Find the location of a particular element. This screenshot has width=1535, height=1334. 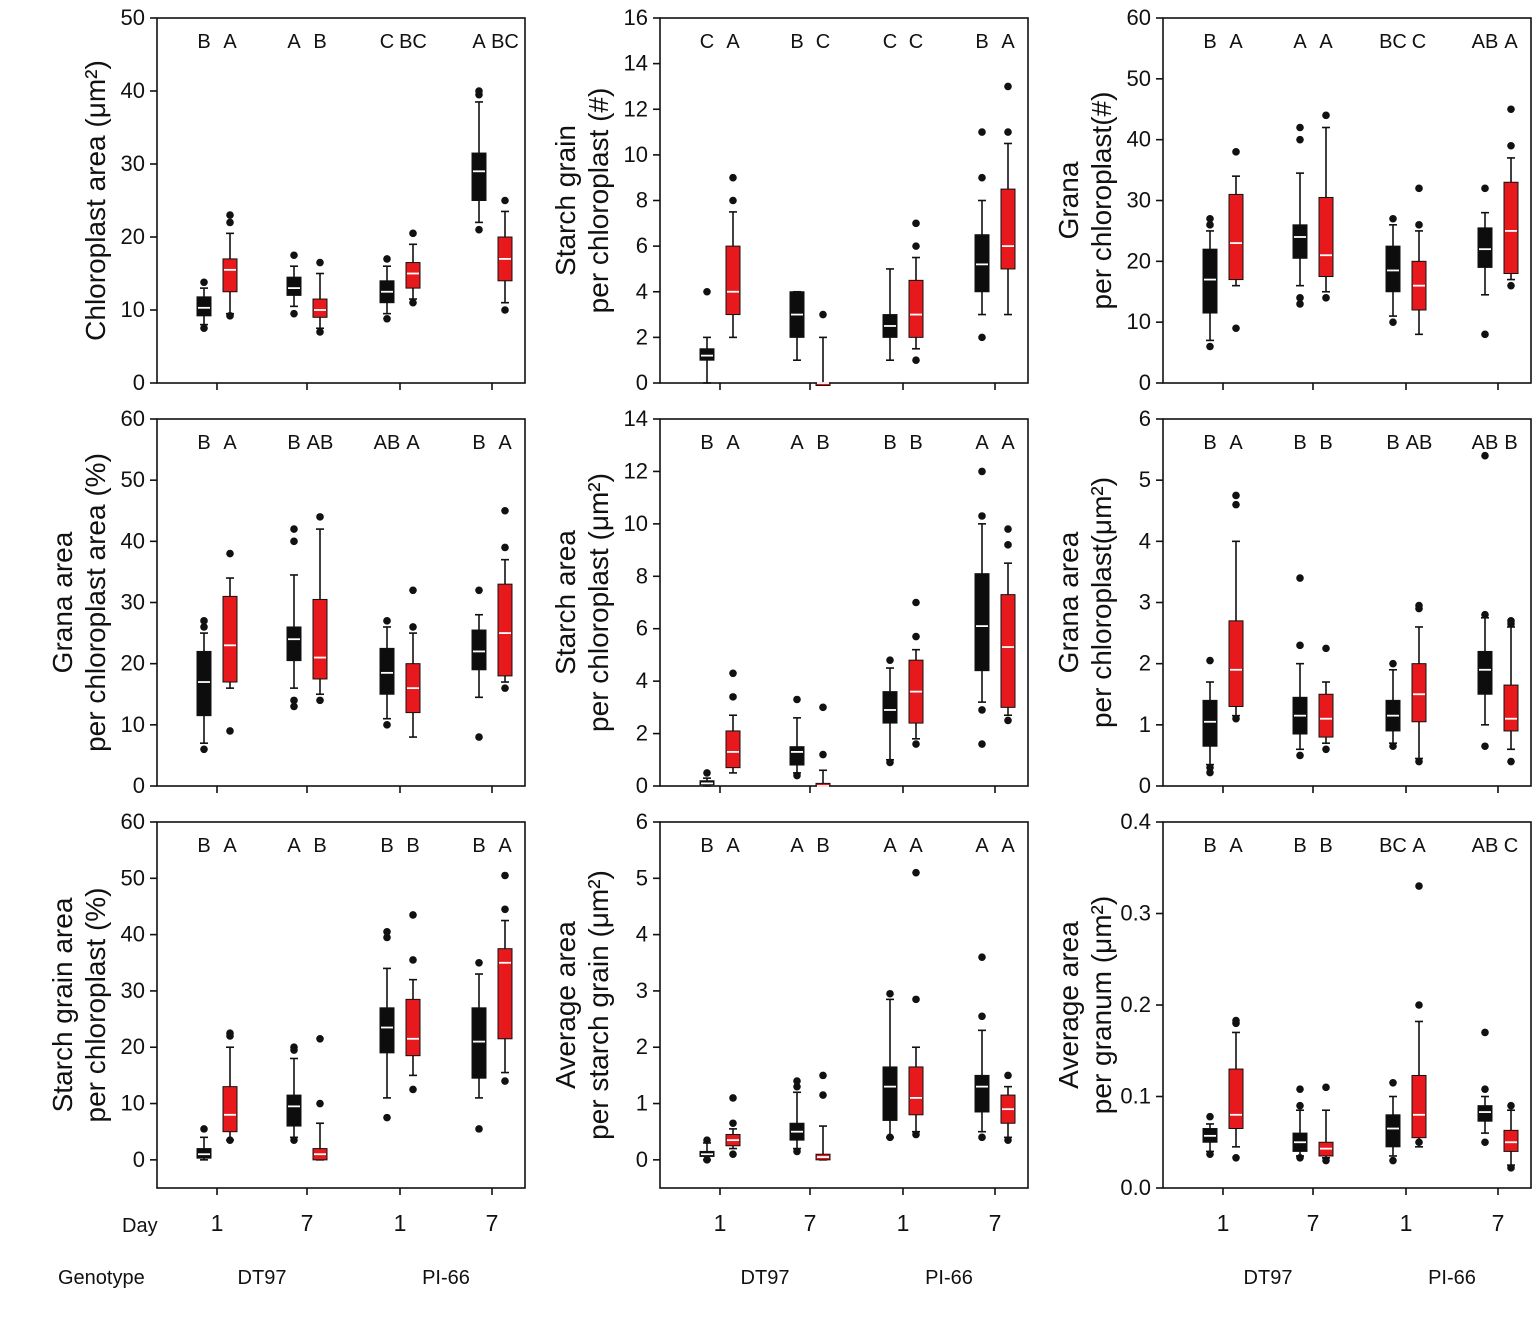

y-tick-label: 0.4 is located at coordinates (1135, 821).